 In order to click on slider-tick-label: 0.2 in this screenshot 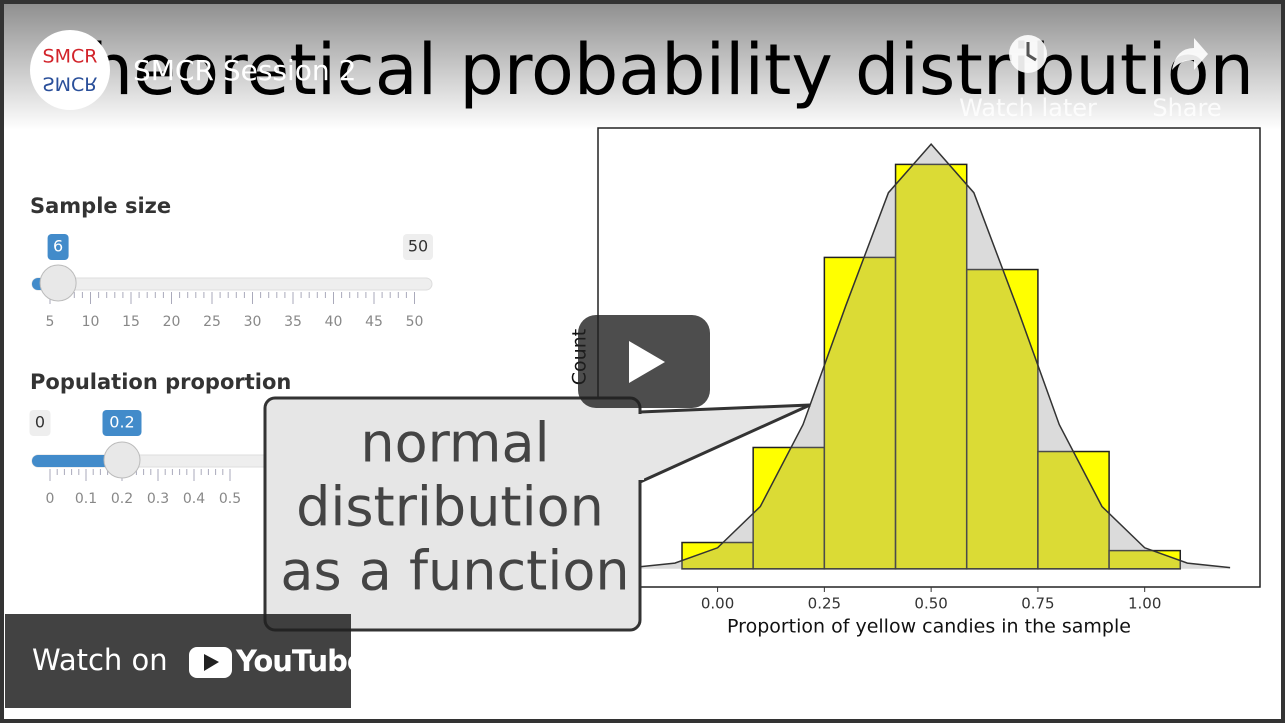, I will do `click(122, 499)`.